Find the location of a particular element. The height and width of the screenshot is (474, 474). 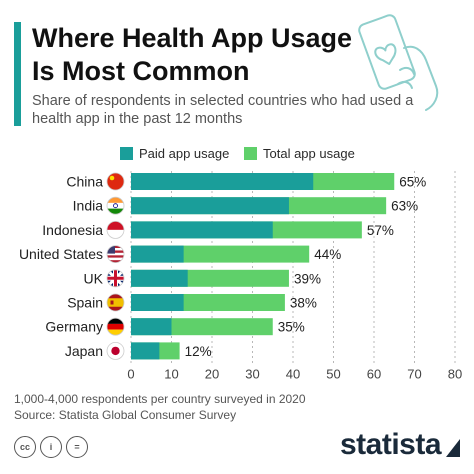

legend-item-total: Total app usage is located at coordinates (299, 153).